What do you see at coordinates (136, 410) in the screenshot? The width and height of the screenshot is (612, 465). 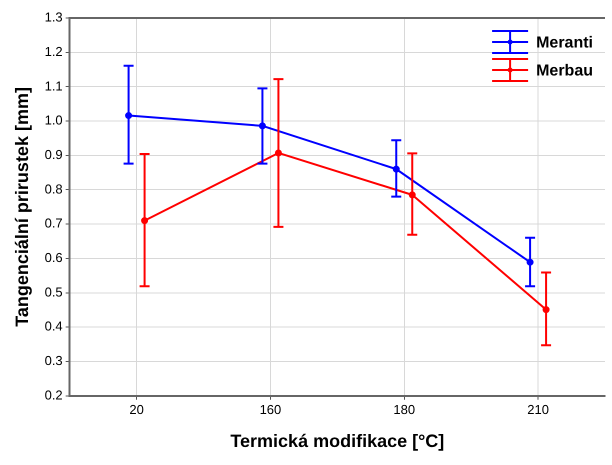 I see `x-tick-label: 20` at bounding box center [136, 410].